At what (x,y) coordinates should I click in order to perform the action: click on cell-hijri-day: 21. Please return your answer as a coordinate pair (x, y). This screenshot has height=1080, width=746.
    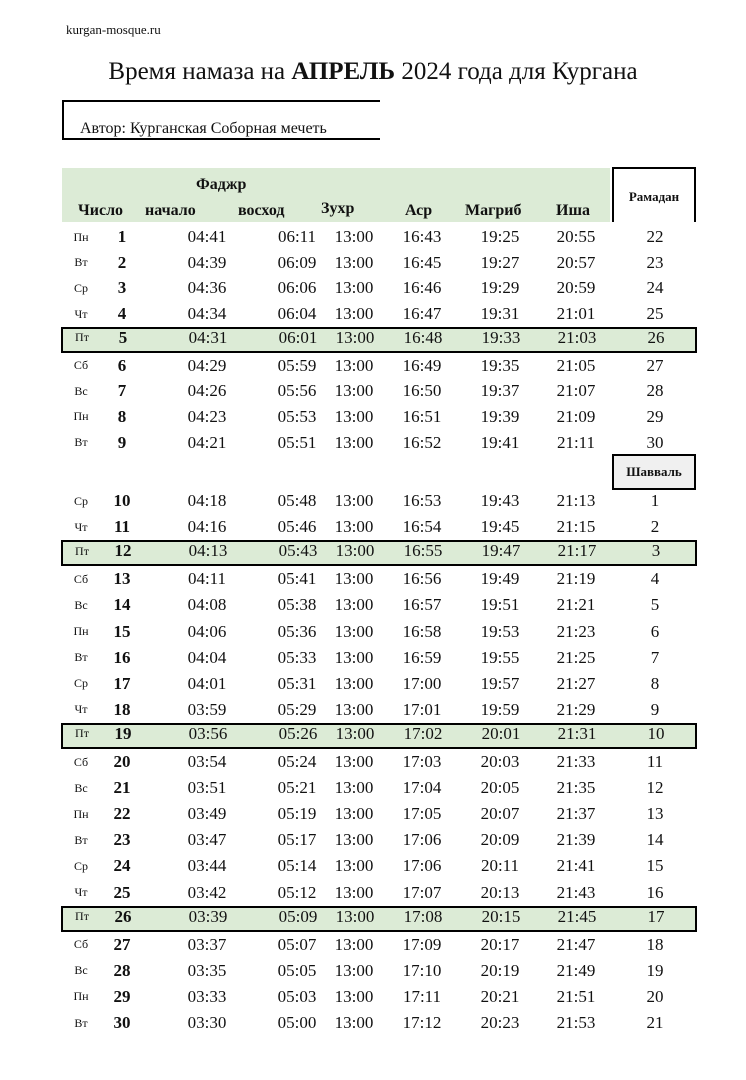
    Looking at the image, I should click on (655, 1022).